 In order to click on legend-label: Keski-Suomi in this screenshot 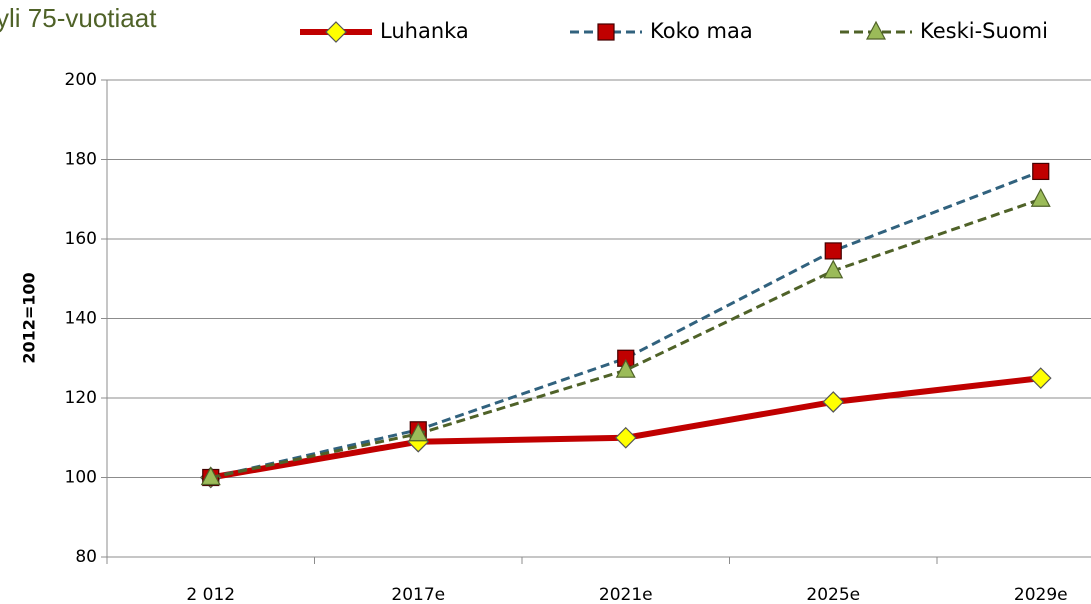, I will do `click(984, 31)`.